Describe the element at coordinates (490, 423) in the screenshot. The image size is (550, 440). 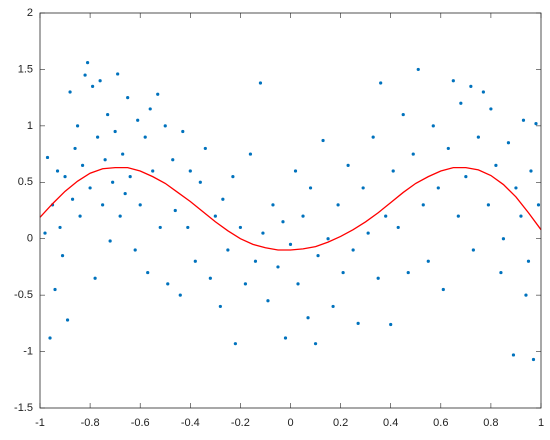
I see `x-tick-label: 0.8` at that location.